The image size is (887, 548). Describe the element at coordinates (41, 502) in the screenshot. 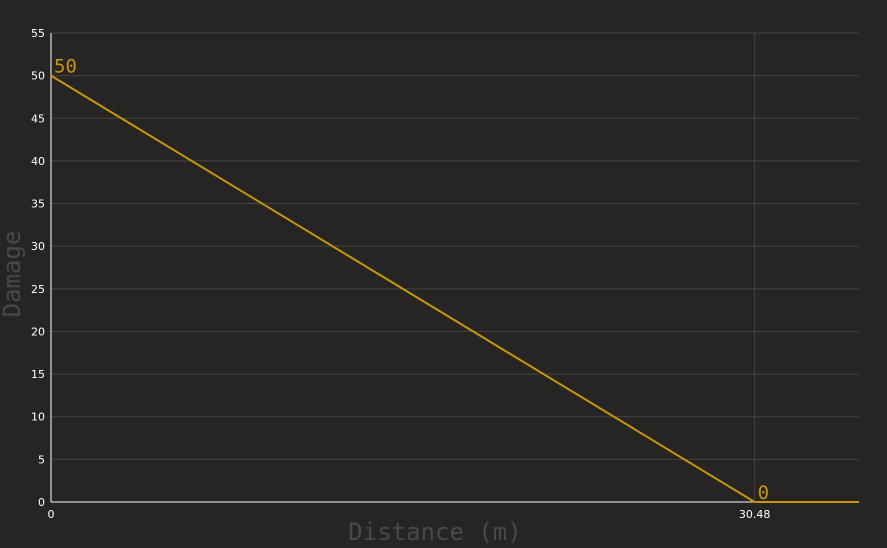

I see `y-tick-label: 0` at that location.